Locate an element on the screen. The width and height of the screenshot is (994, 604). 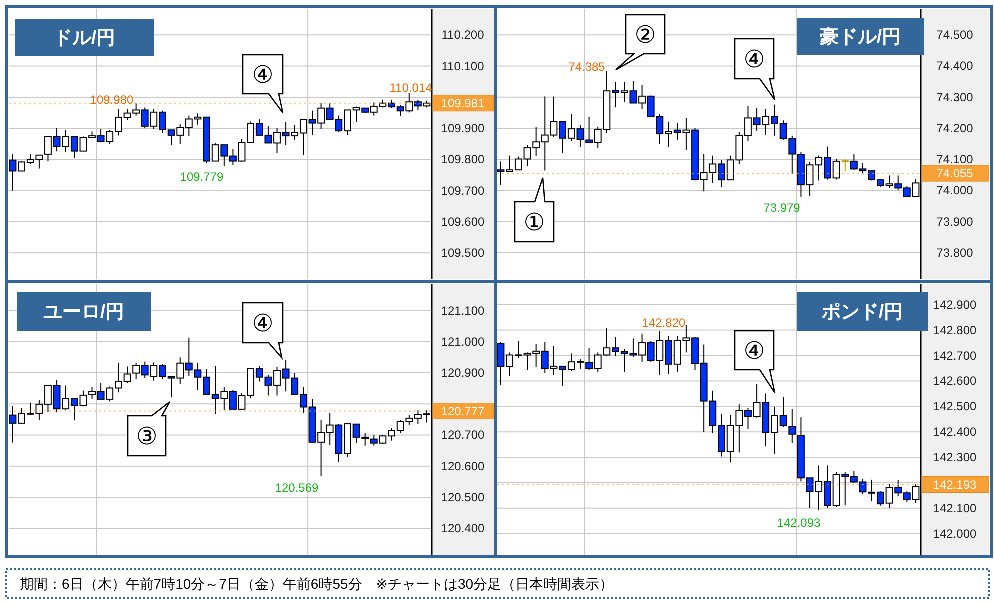
annotation: 74.385 is located at coordinates (587, 67).